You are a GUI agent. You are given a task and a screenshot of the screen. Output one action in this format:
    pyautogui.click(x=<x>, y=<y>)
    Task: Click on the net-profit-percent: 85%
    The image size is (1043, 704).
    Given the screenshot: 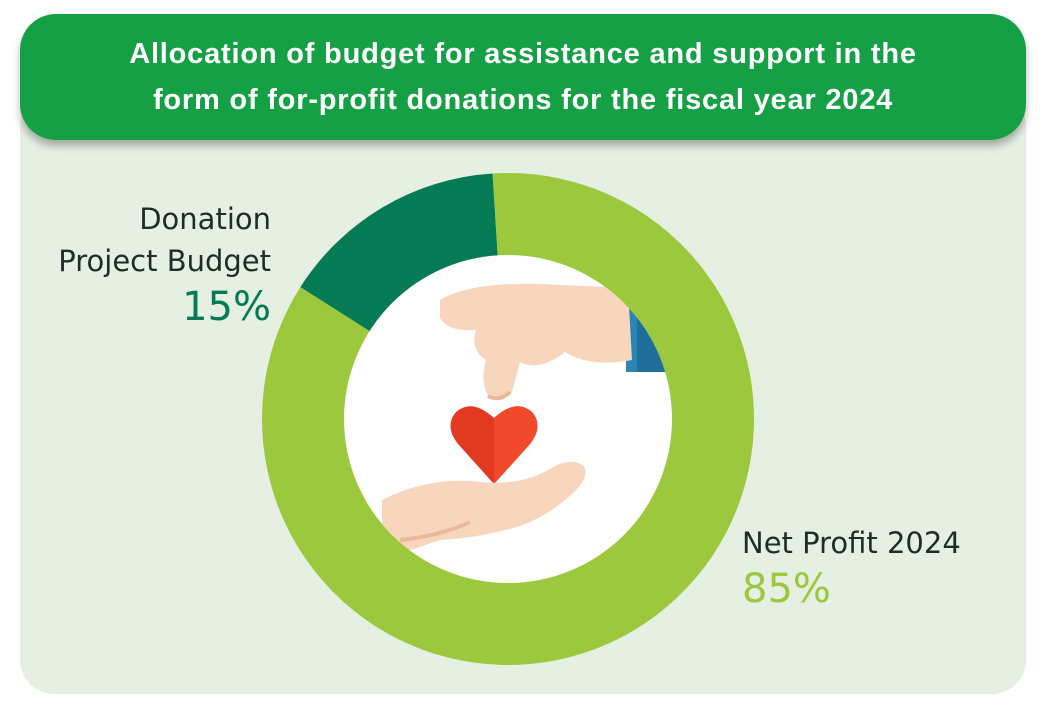 What is the action you would take?
    pyautogui.click(x=786, y=589)
    